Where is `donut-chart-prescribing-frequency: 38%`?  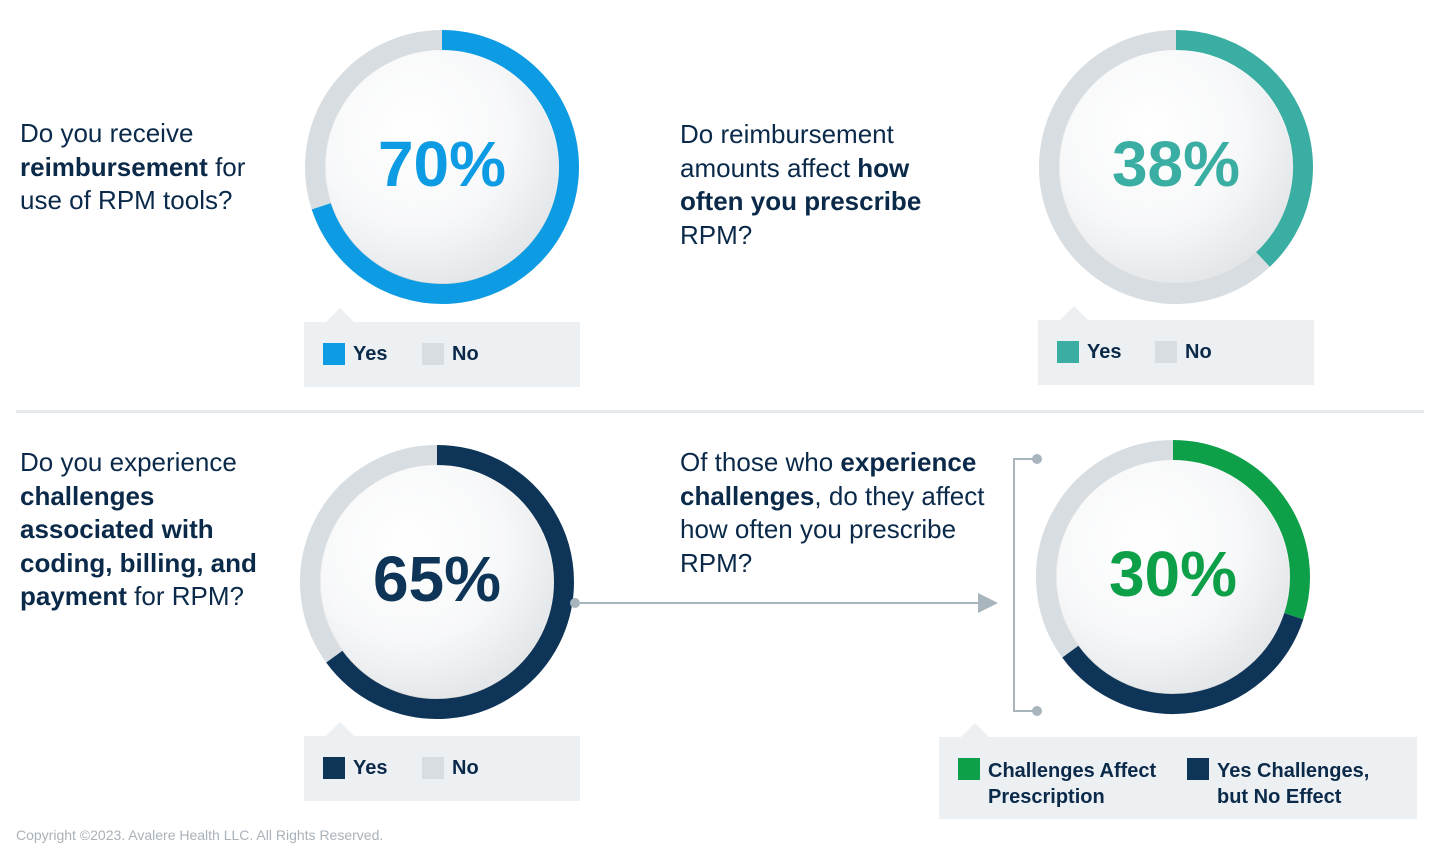 donut-chart-prescribing-frequency: 38% is located at coordinates (1176, 167).